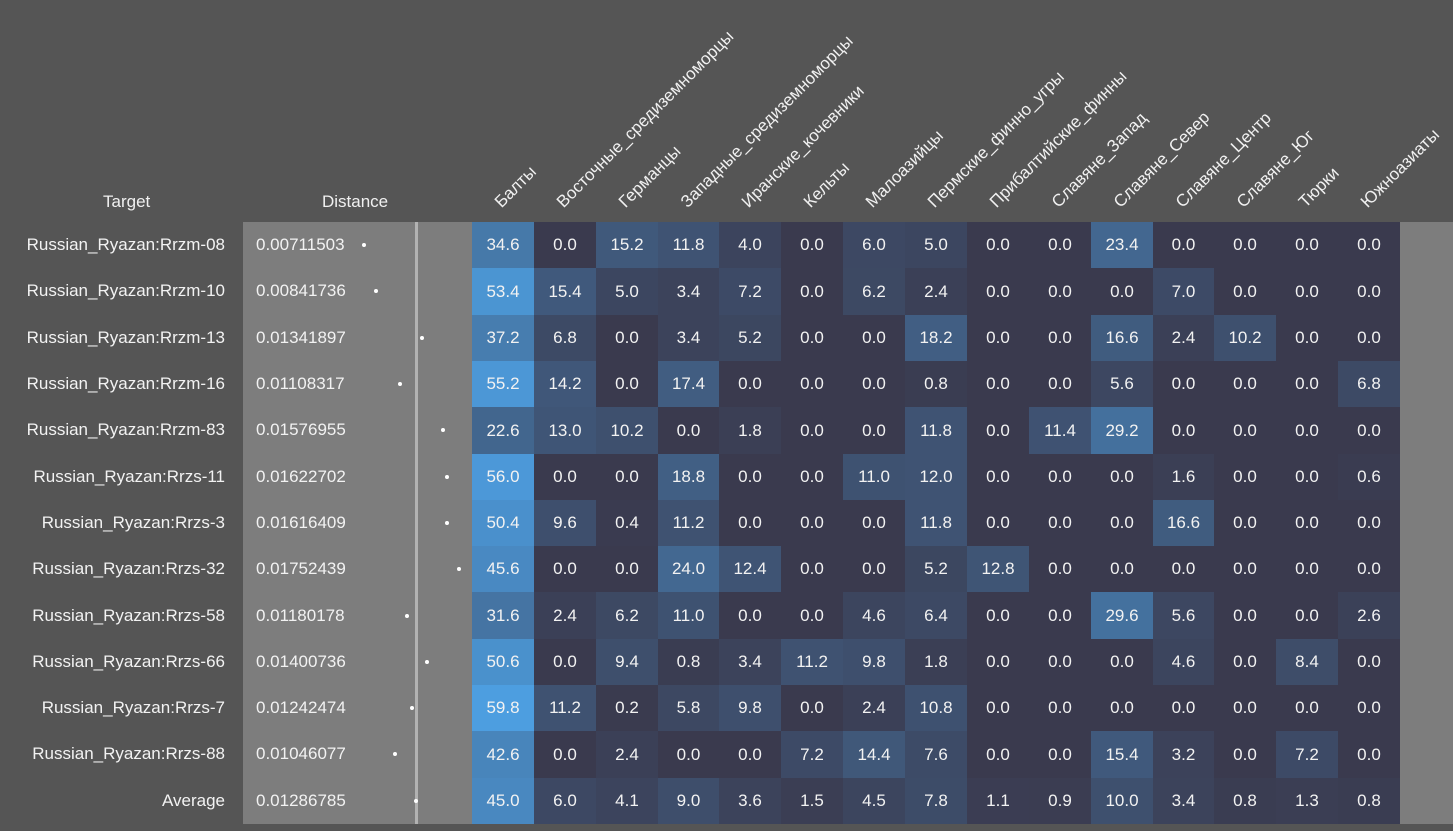 This screenshot has width=1453, height=831. What do you see at coordinates (503, 708) in the screenshot?
I see `heatmap-cell: 59.8` at bounding box center [503, 708].